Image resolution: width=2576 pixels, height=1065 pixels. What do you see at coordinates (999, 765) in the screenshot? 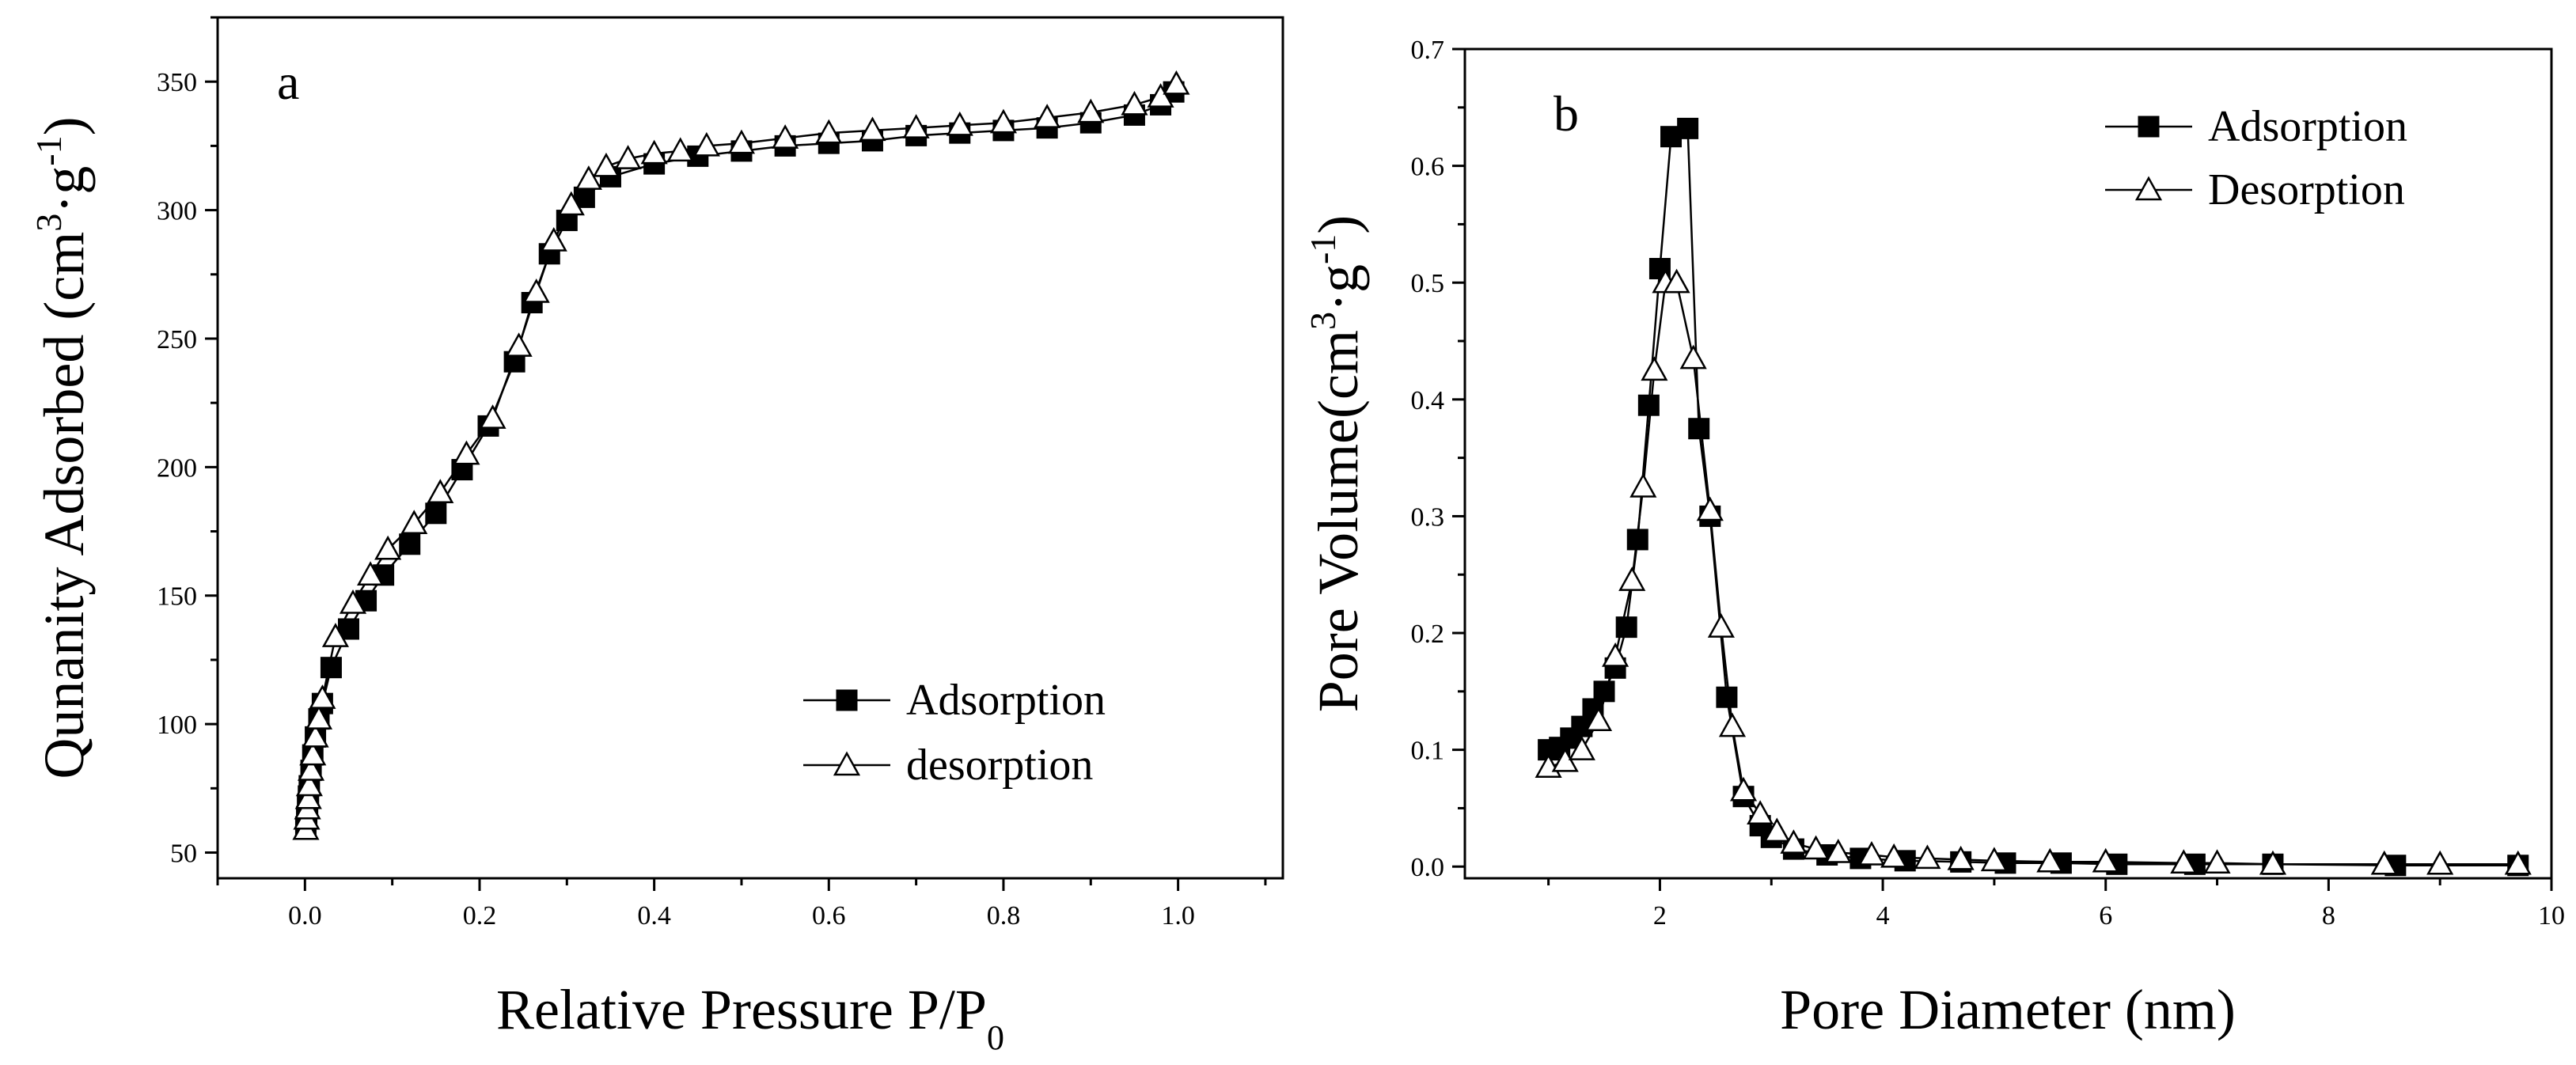
I see `legend-label: desorption` at bounding box center [999, 765].